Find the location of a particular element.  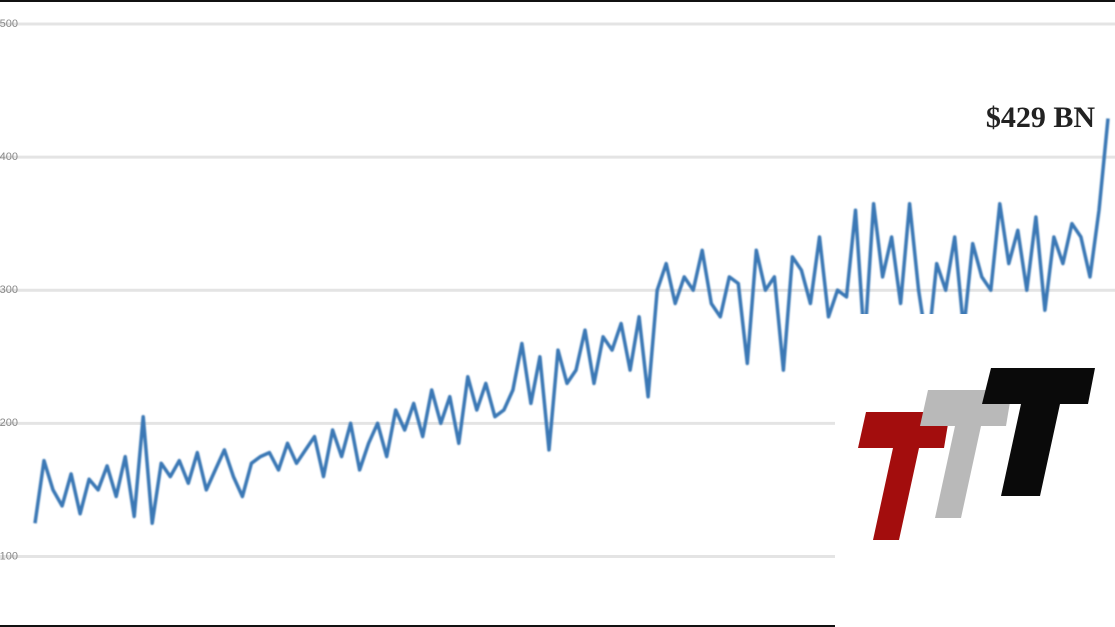

y-tick-label: 200 is located at coordinates (9, 423).